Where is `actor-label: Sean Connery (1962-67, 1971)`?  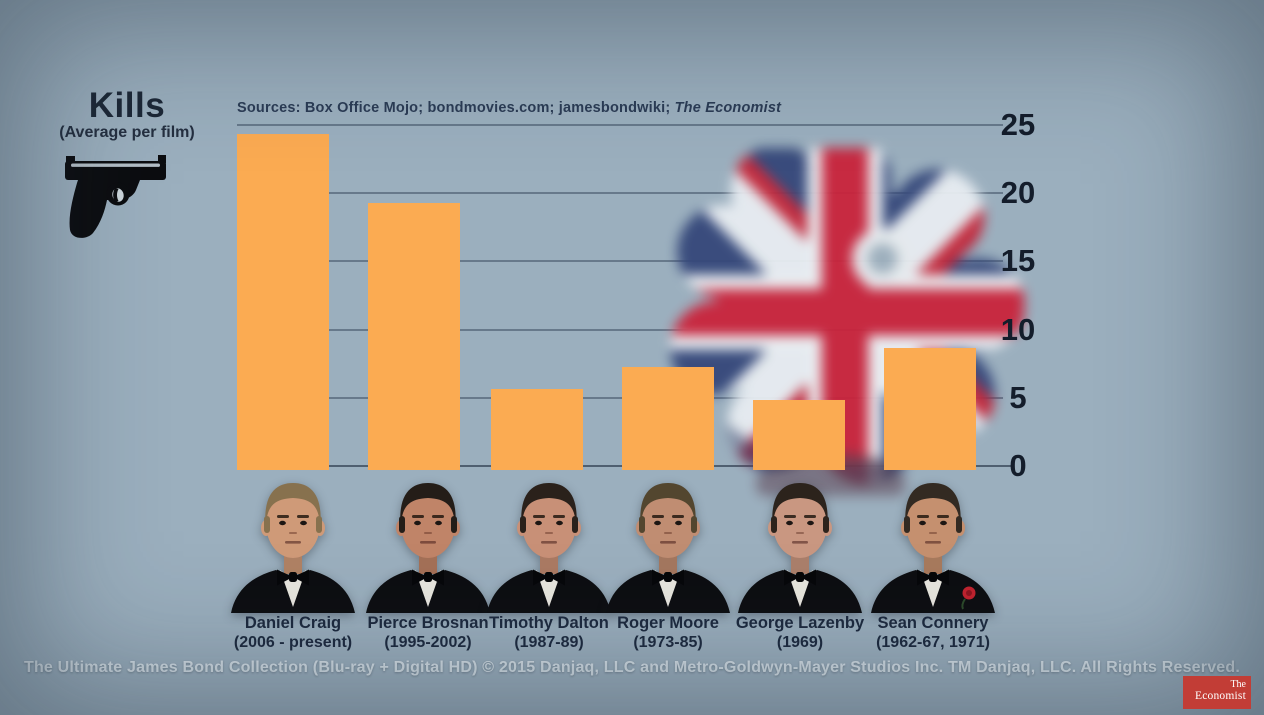
actor-label: Sean Connery (1962-67, 1971) is located at coordinates (933, 633).